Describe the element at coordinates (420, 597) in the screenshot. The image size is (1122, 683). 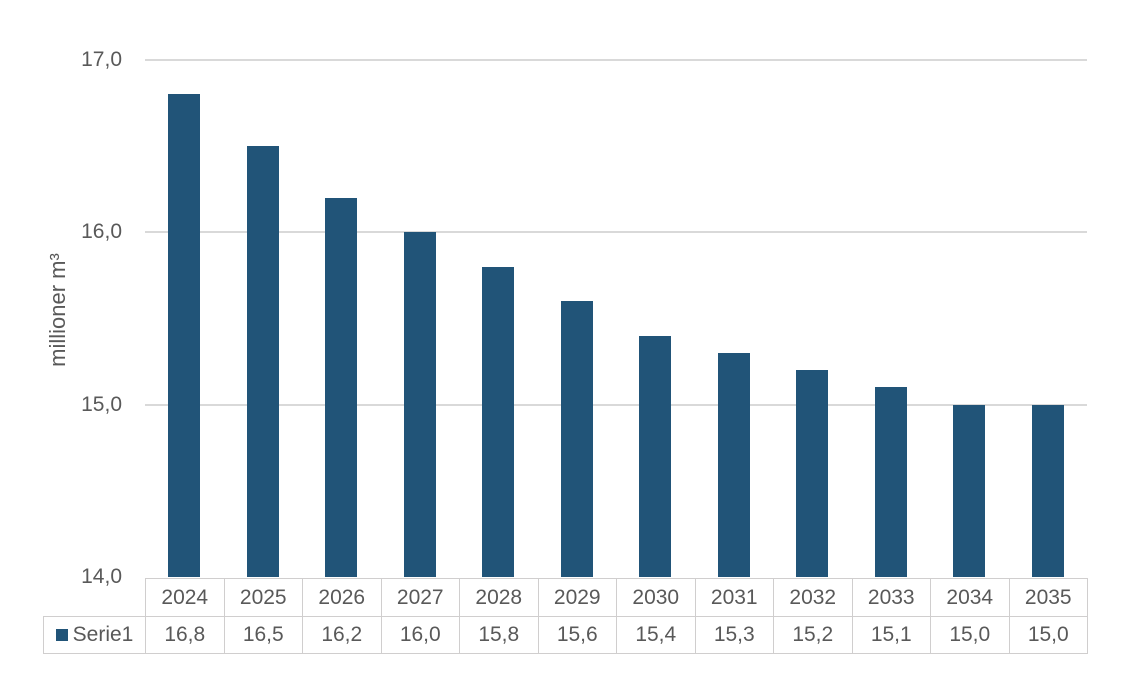
I see `year-cell-2027: 2027` at that location.